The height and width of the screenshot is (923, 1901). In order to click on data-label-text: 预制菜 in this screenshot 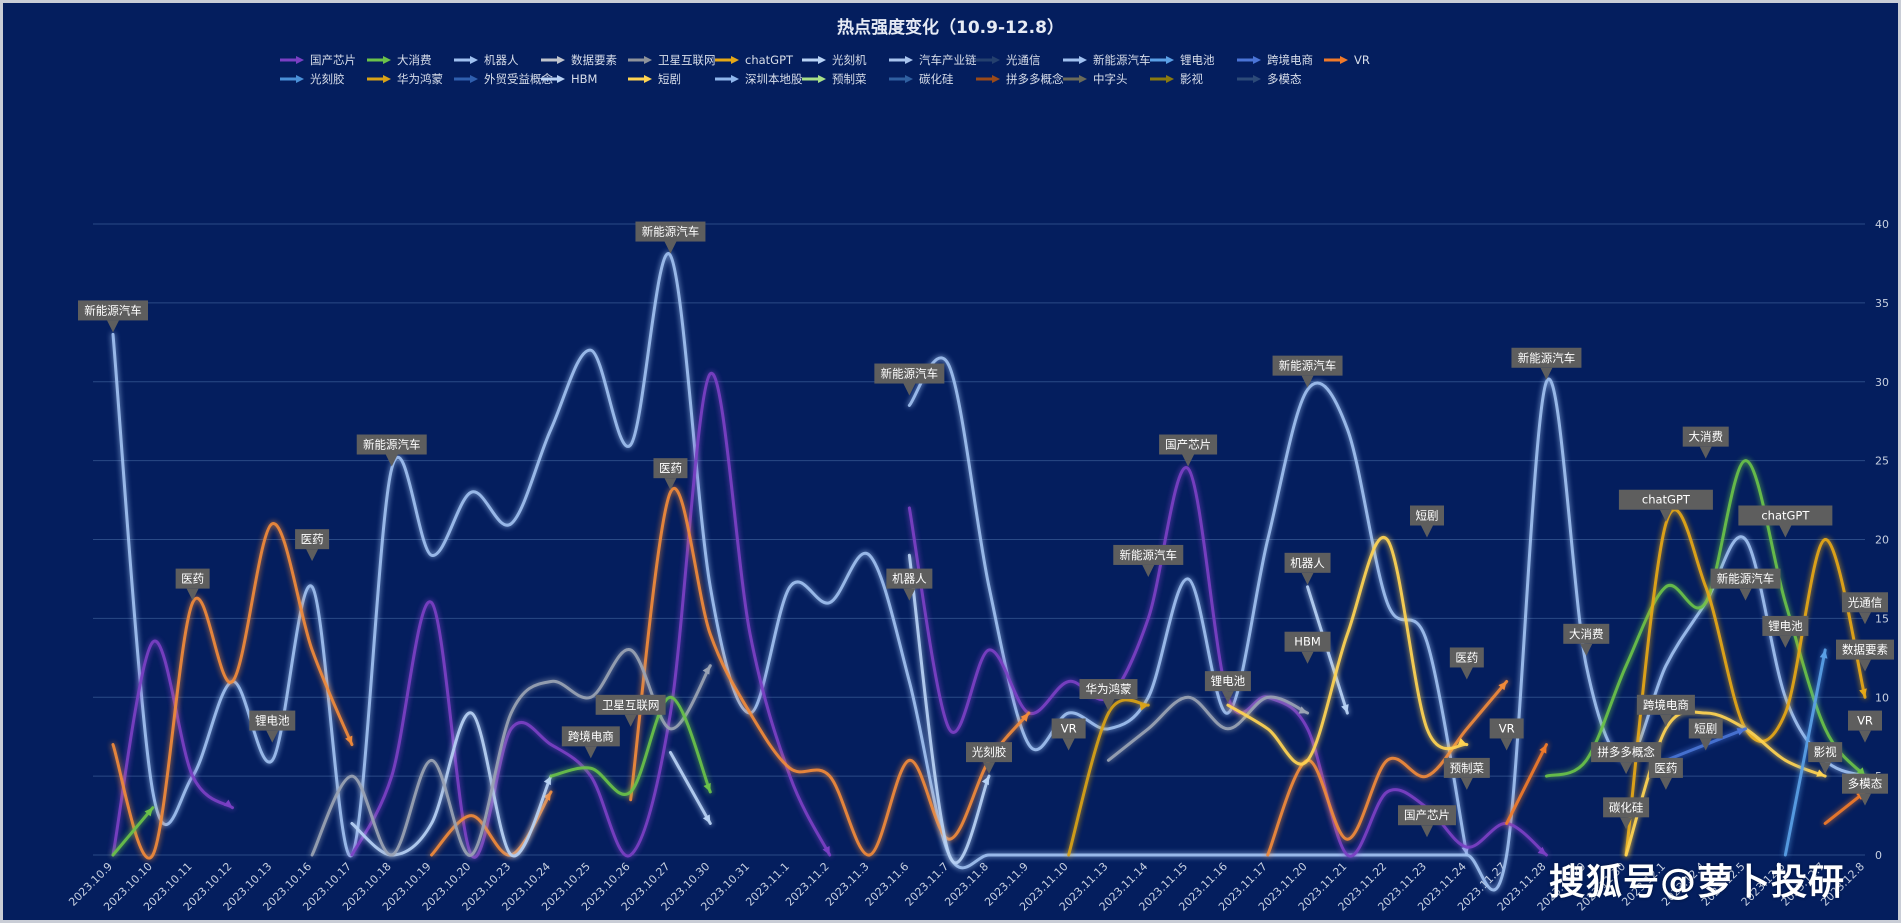, I will do `click(1467, 768)`.